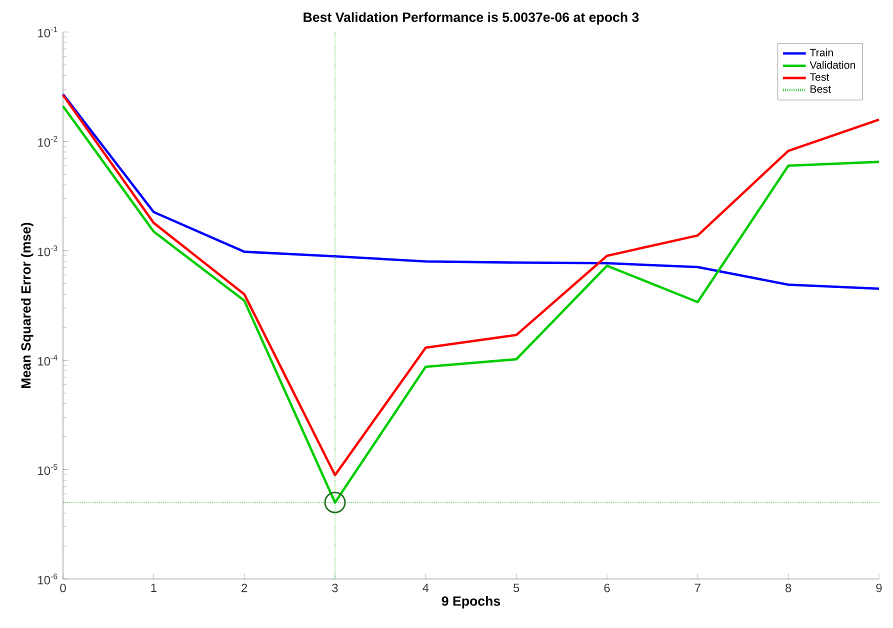  Describe the element at coordinates (820, 89) in the screenshot. I see `legend-label: Best` at that location.